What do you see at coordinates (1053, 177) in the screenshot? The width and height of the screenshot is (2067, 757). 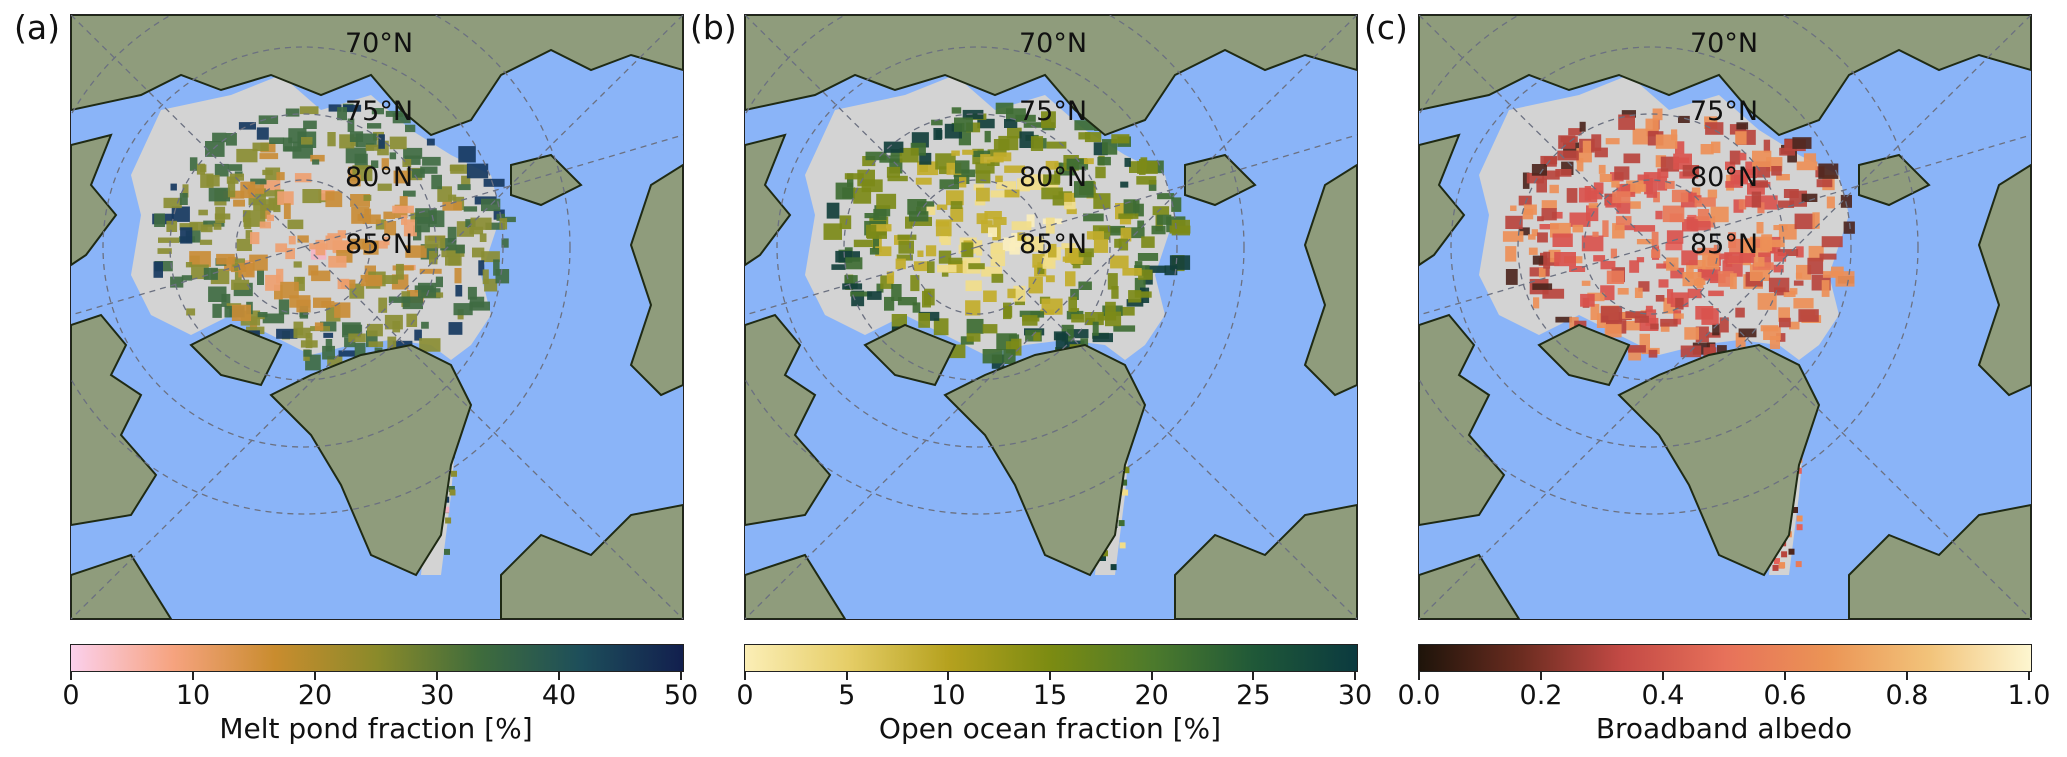 I see `lat-label-80: 80°N` at bounding box center [1053, 177].